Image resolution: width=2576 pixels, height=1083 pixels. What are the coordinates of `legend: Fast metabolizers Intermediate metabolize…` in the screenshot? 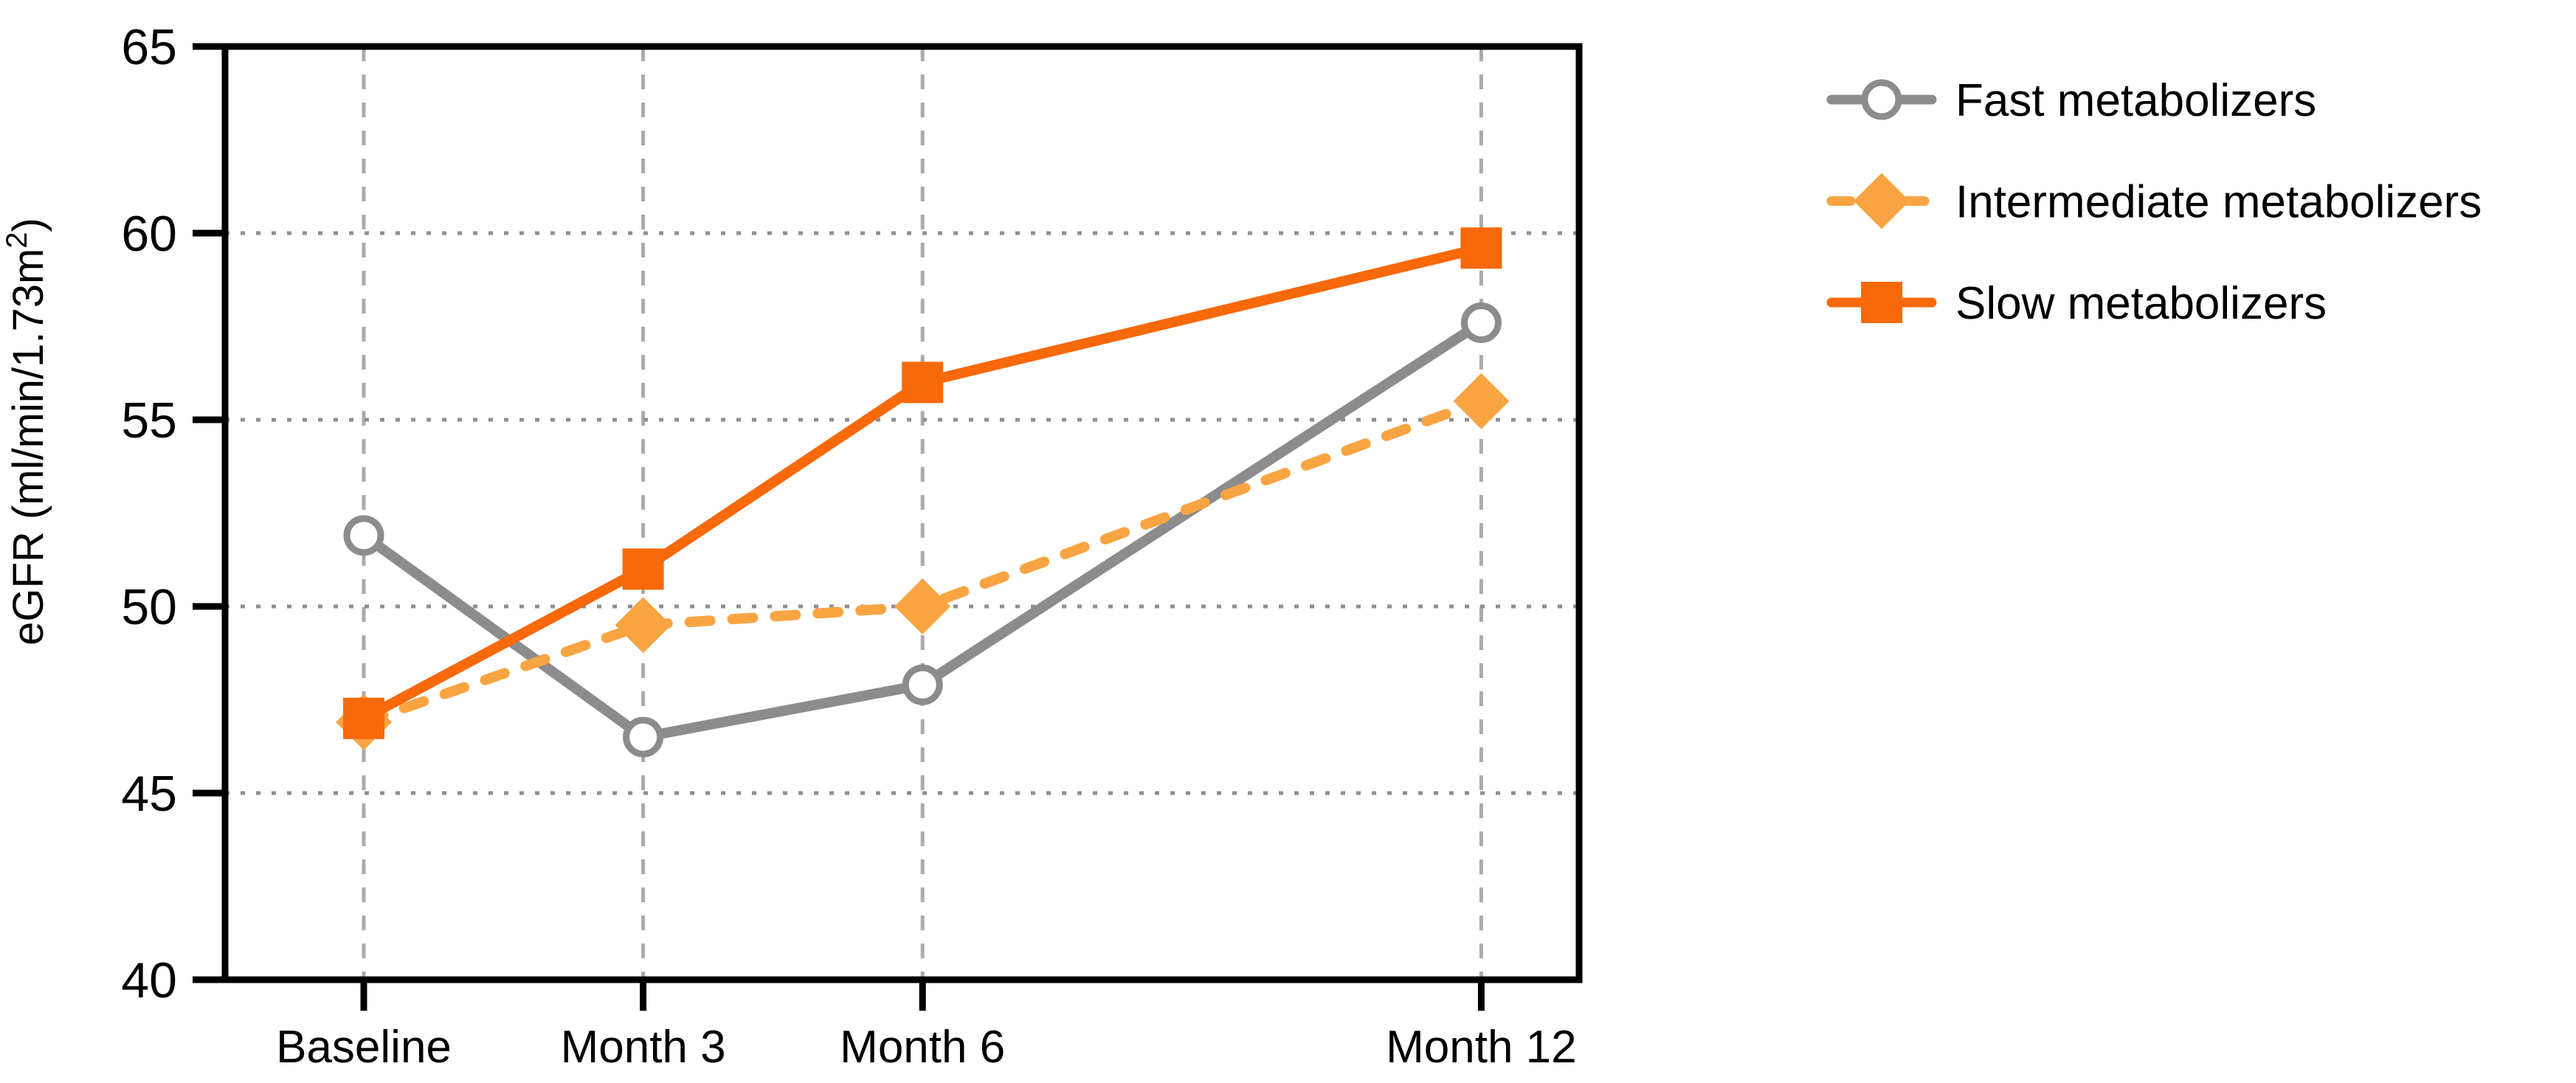 It's located at (2154, 202).